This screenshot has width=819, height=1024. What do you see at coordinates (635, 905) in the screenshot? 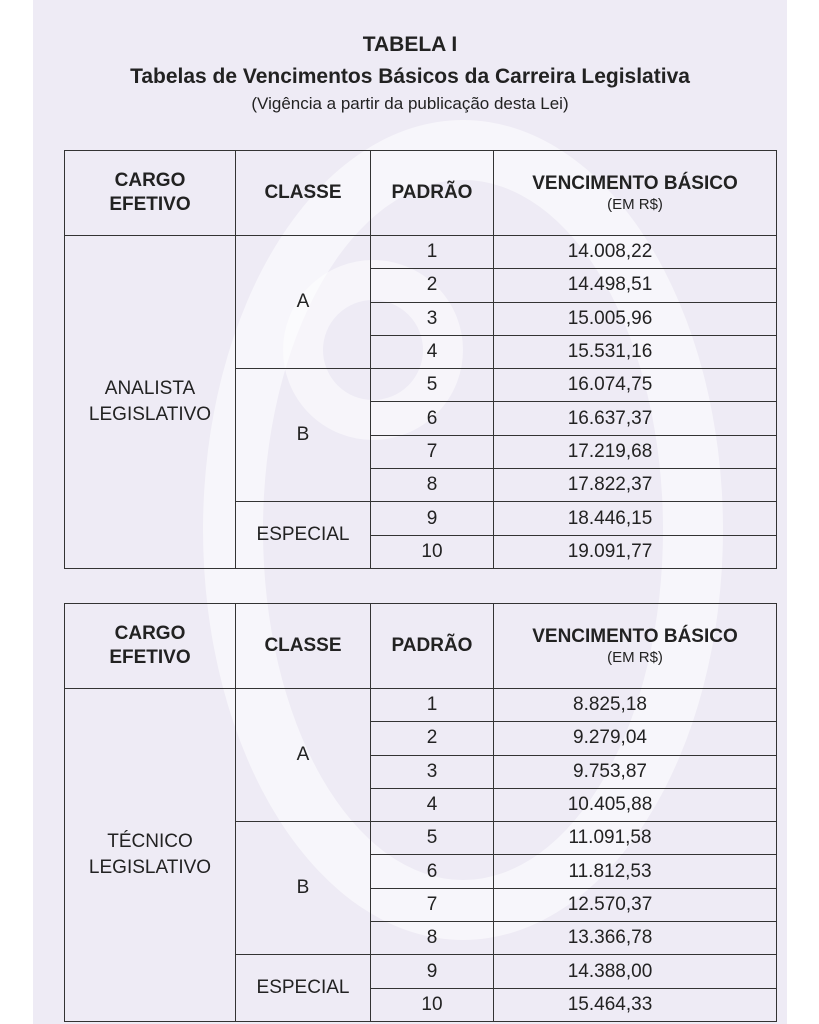
I see `vencimento-cell: 12.570,37` at bounding box center [635, 905].